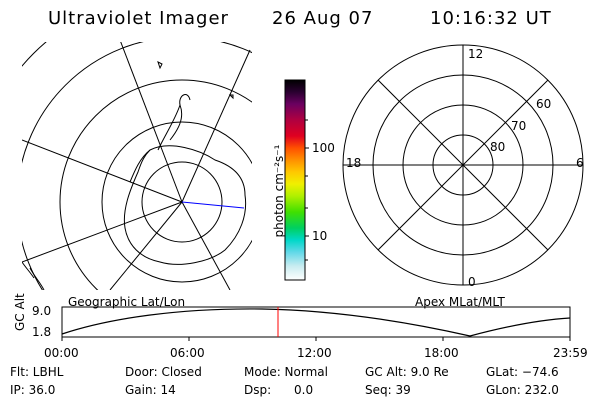 The height and width of the screenshot is (400, 600). I want to click on alt-xtick-18: 18:00, so click(441, 353).